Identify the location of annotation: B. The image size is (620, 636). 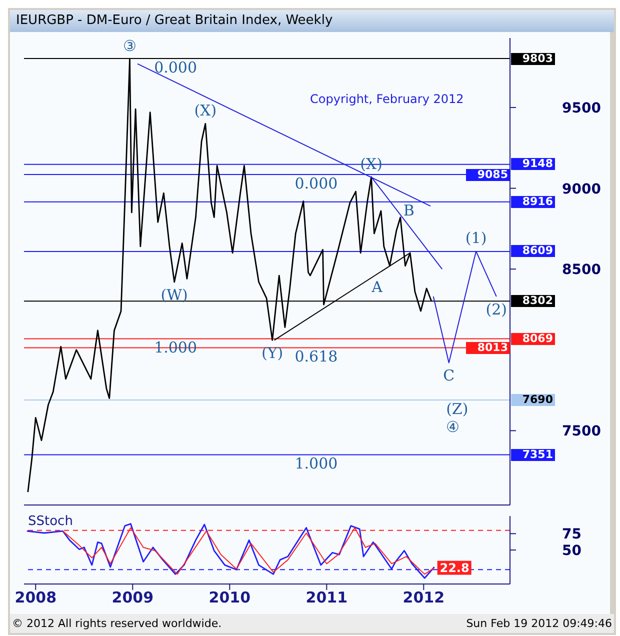
(408, 211).